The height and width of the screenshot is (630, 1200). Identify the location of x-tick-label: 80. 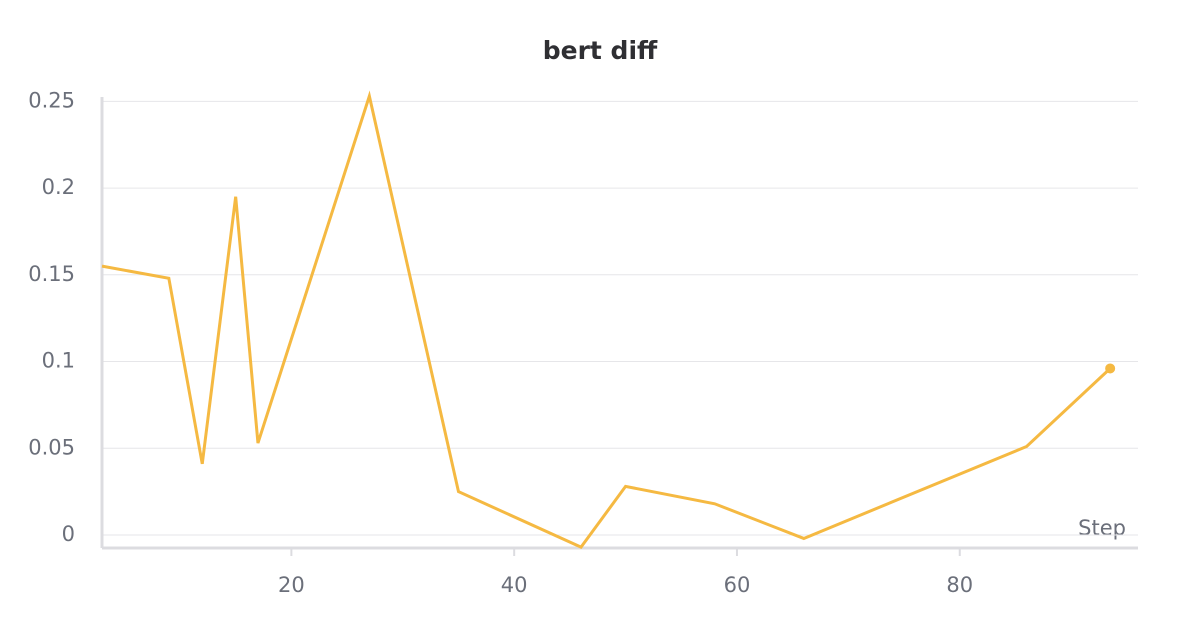
(959, 585).